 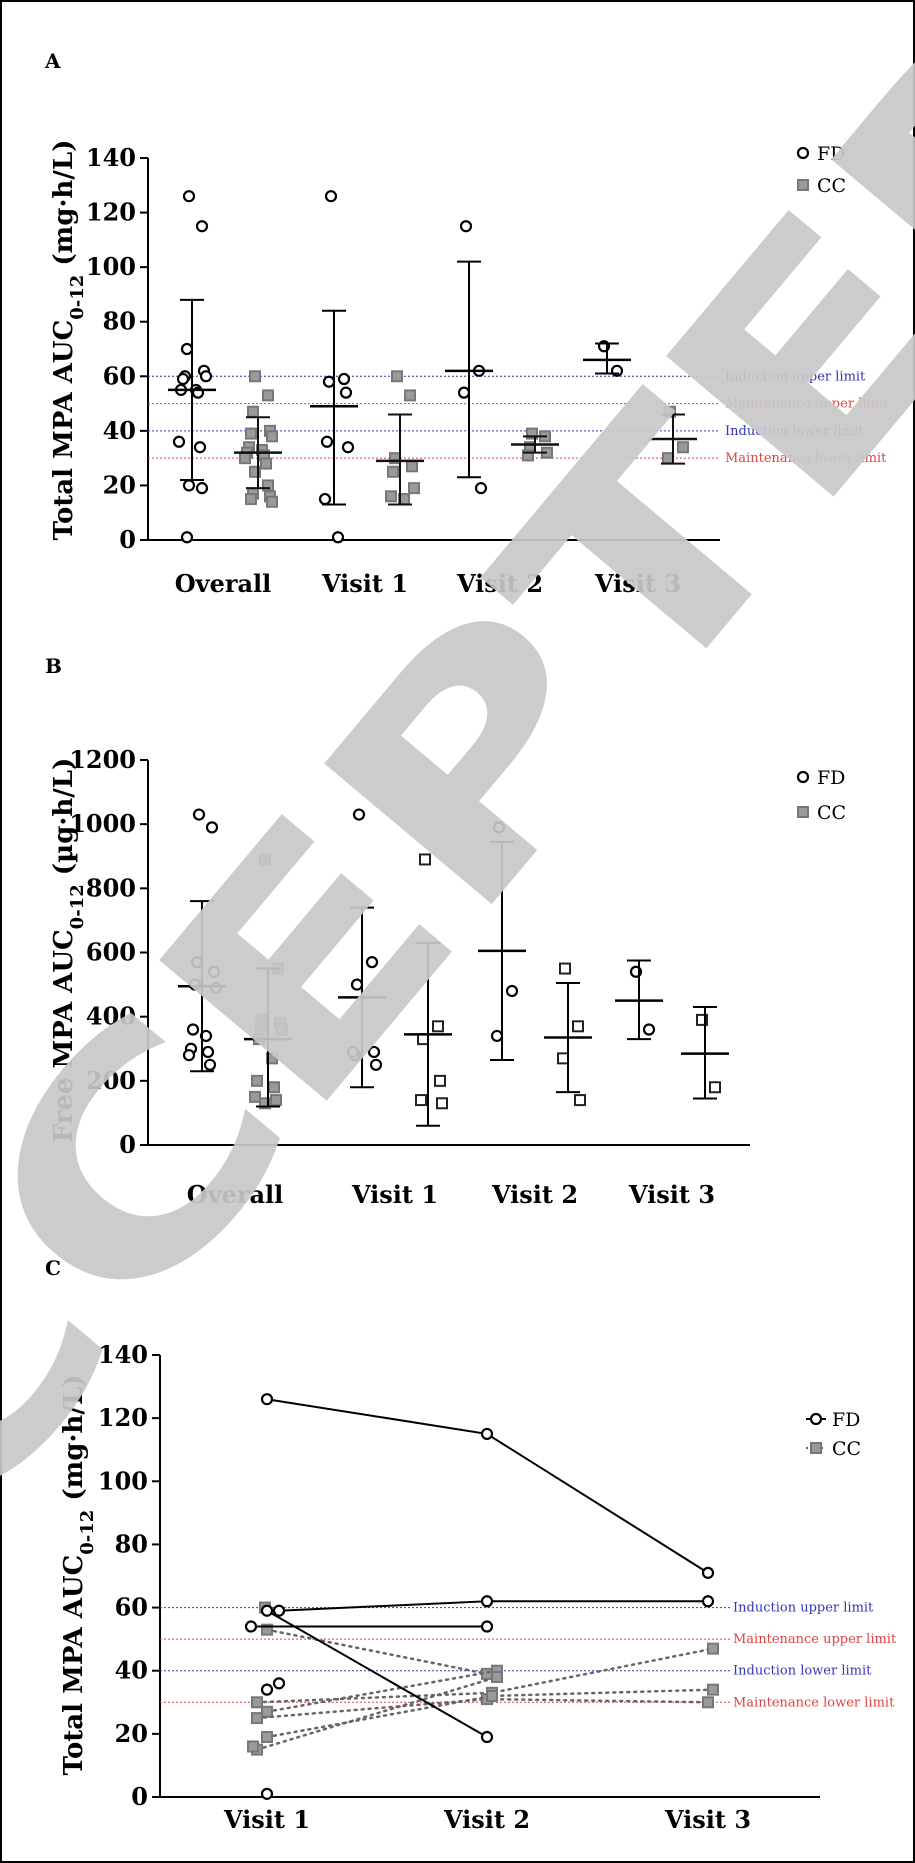 What do you see at coordinates (53, 666) in the screenshot?
I see `panel-label-b: B` at bounding box center [53, 666].